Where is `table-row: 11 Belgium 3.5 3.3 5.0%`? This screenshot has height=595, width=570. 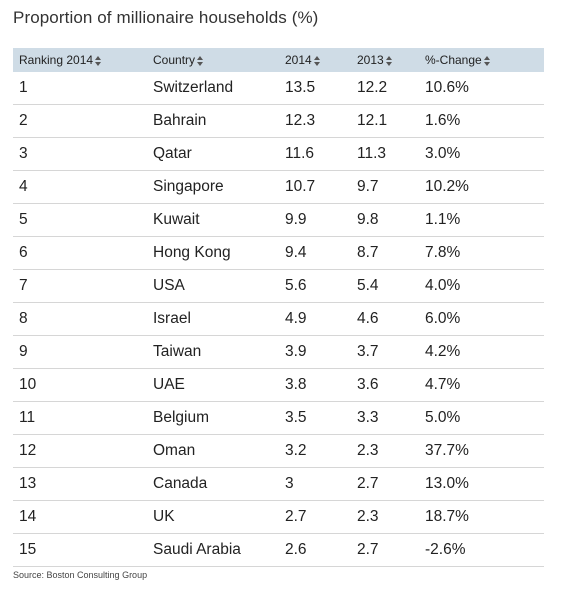 table-row: 11 Belgium 3.5 3.3 5.0% is located at coordinates (278, 418).